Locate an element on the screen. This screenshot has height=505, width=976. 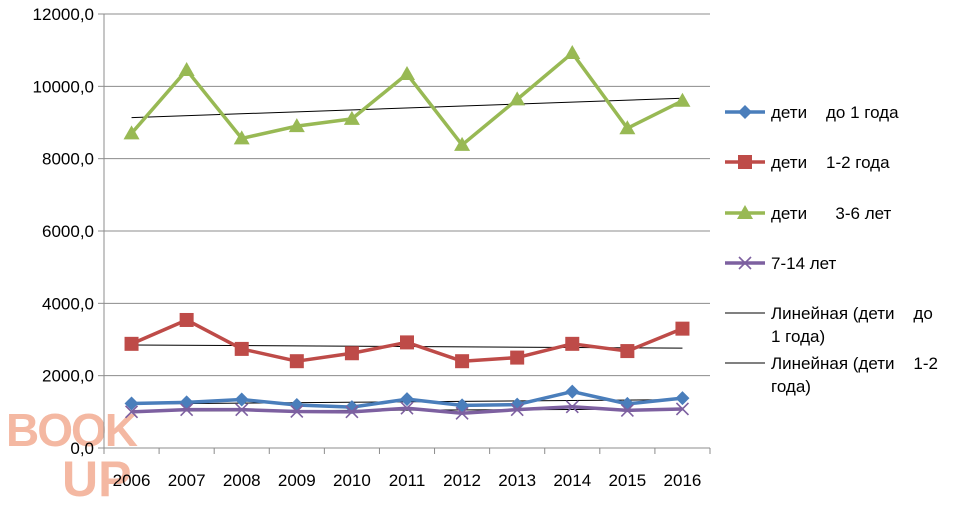
x-tick-label: 2015 is located at coordinates (627, 480).